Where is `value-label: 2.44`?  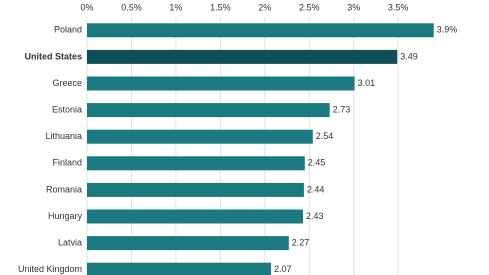
value-label: 2.44 is located at coordinates (316, 189).